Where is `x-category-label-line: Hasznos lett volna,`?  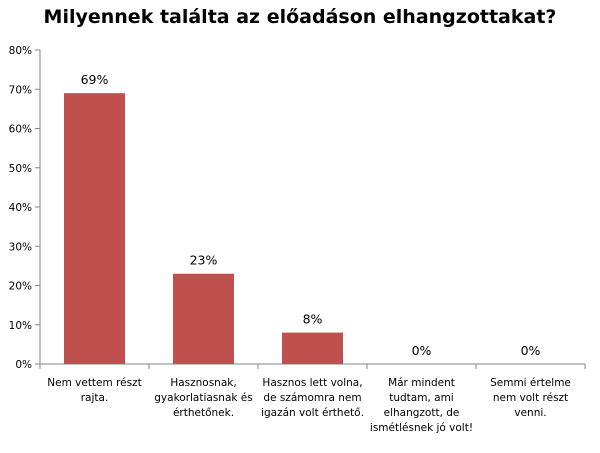 x-category-label-line: Hasznos lett volna, is located at coordinates (312, 383).